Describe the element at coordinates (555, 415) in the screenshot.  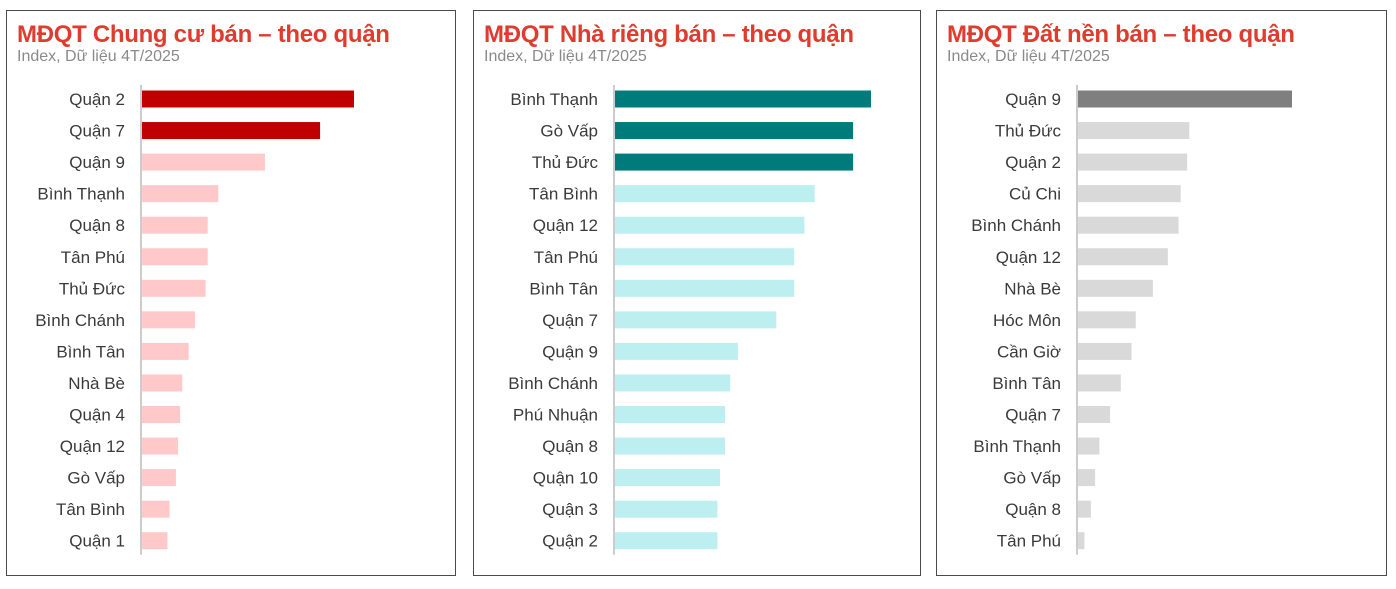
I see `category-label: Phú Nhuận` at that location.